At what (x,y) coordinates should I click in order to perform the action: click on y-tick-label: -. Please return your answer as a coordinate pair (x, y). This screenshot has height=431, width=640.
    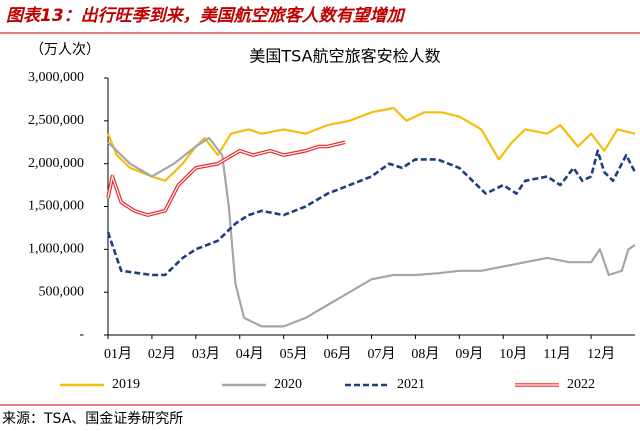
    Looking at the image, I should click on (81, 334).